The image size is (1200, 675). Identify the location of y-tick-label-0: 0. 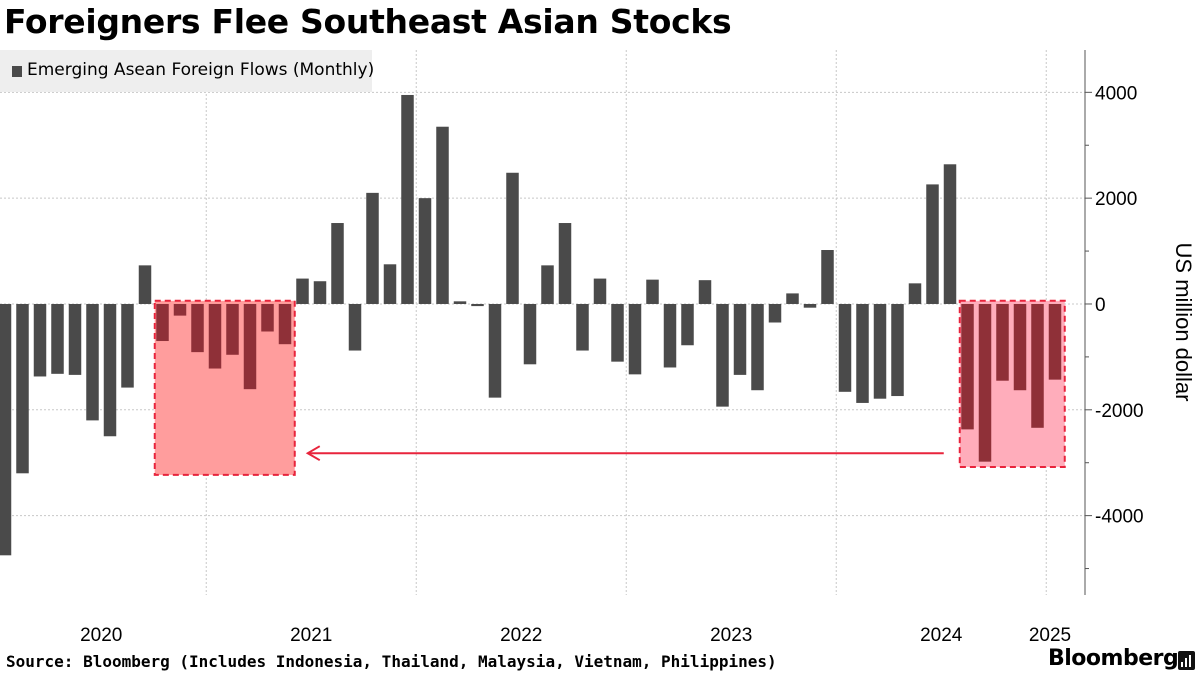
(1100, 305).